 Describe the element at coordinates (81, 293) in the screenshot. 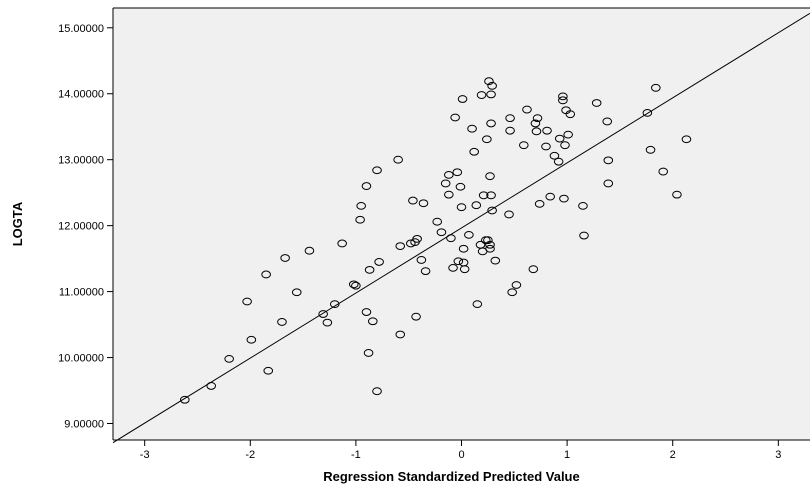

I see `y-tick-label: 11.00000` at that location.